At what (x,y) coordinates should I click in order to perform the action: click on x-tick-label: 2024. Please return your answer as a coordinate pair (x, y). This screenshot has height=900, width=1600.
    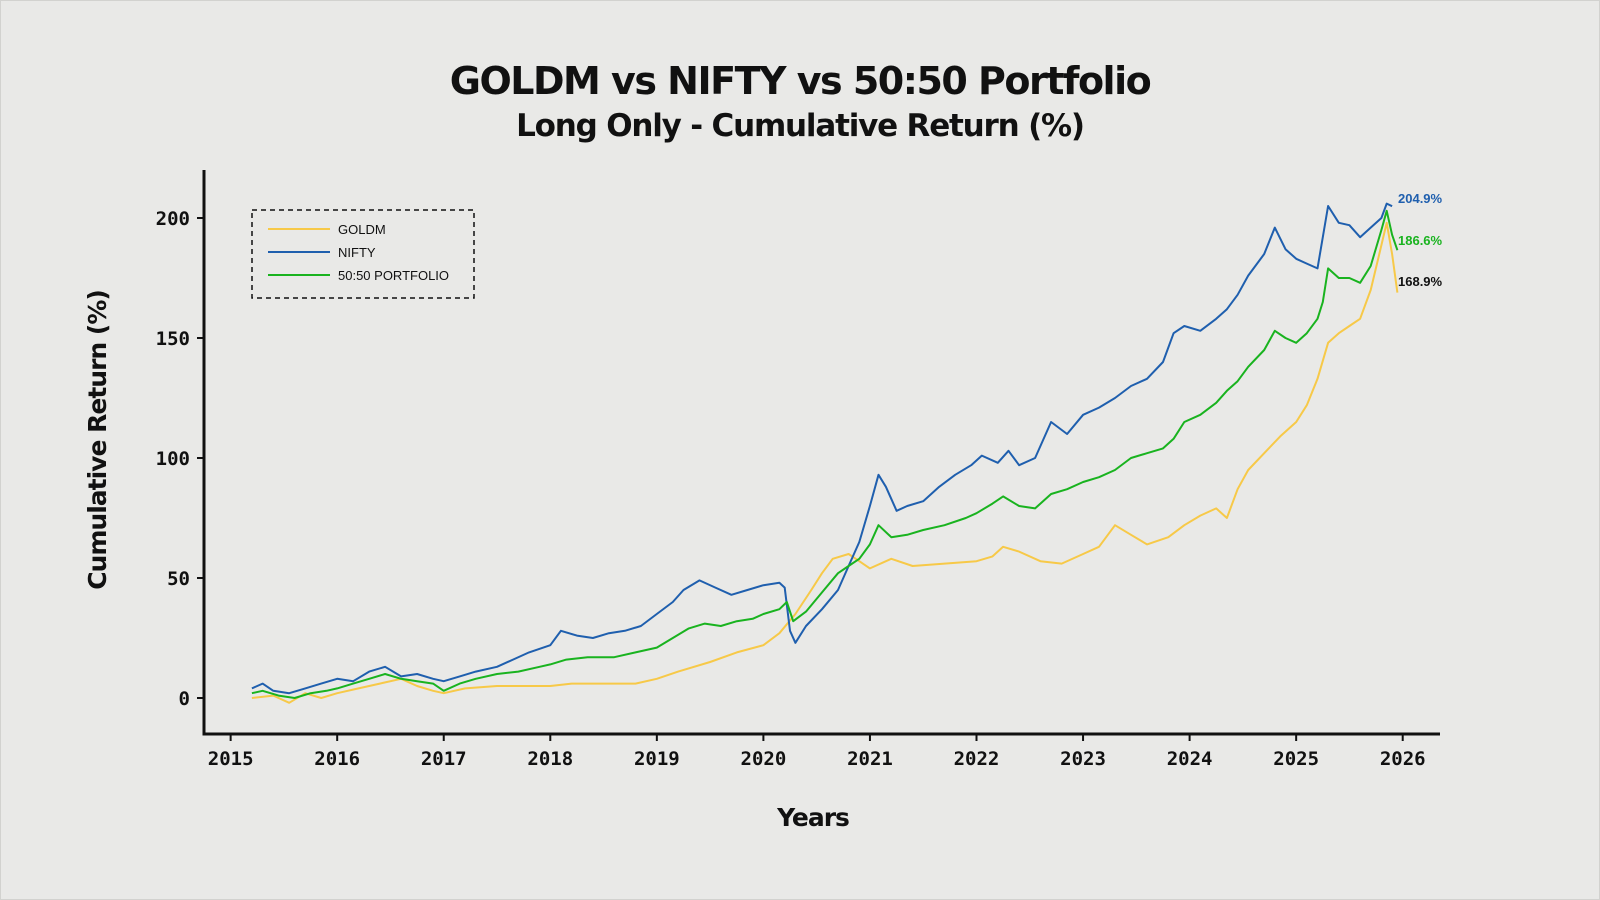
    Looking at the image, I should click on (1190, 759).